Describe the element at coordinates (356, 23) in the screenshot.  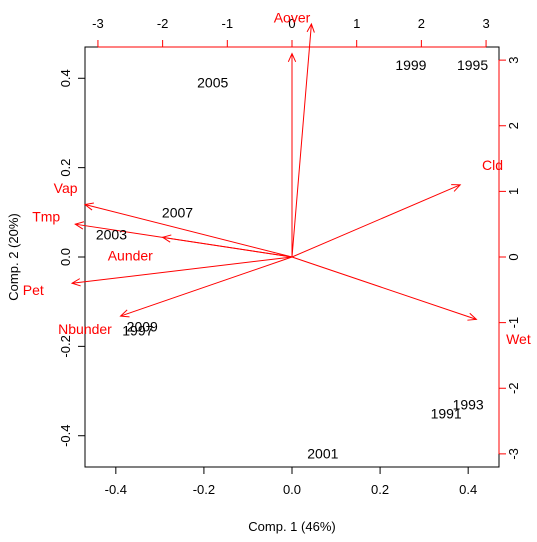
I see `top-tick-label: 1` at that location.